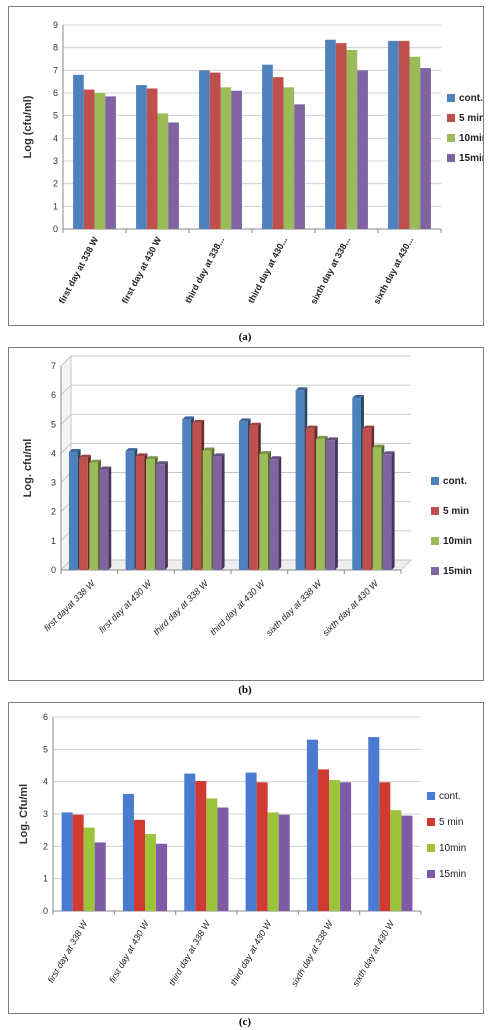  I want to click on y-axis-label: Log. Cfu/ml, so click(24, 814).